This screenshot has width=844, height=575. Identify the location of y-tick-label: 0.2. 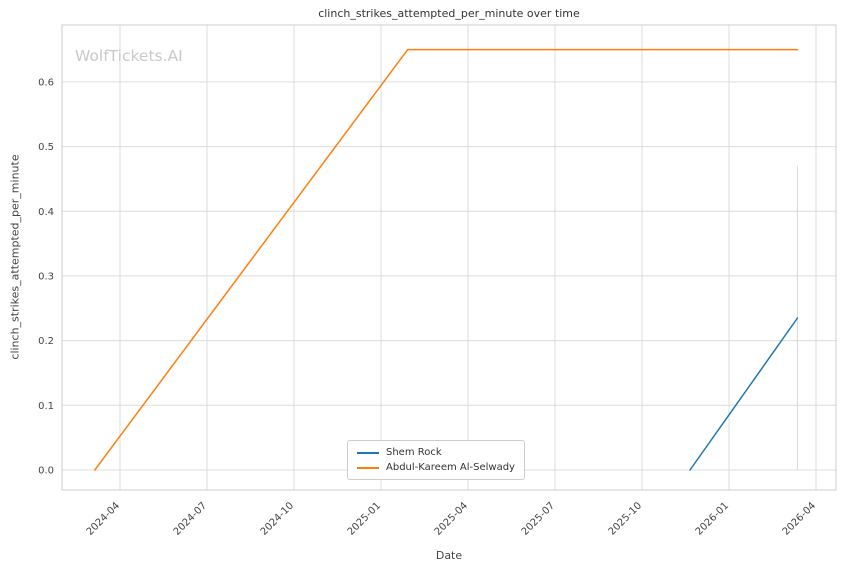
(46, 341).